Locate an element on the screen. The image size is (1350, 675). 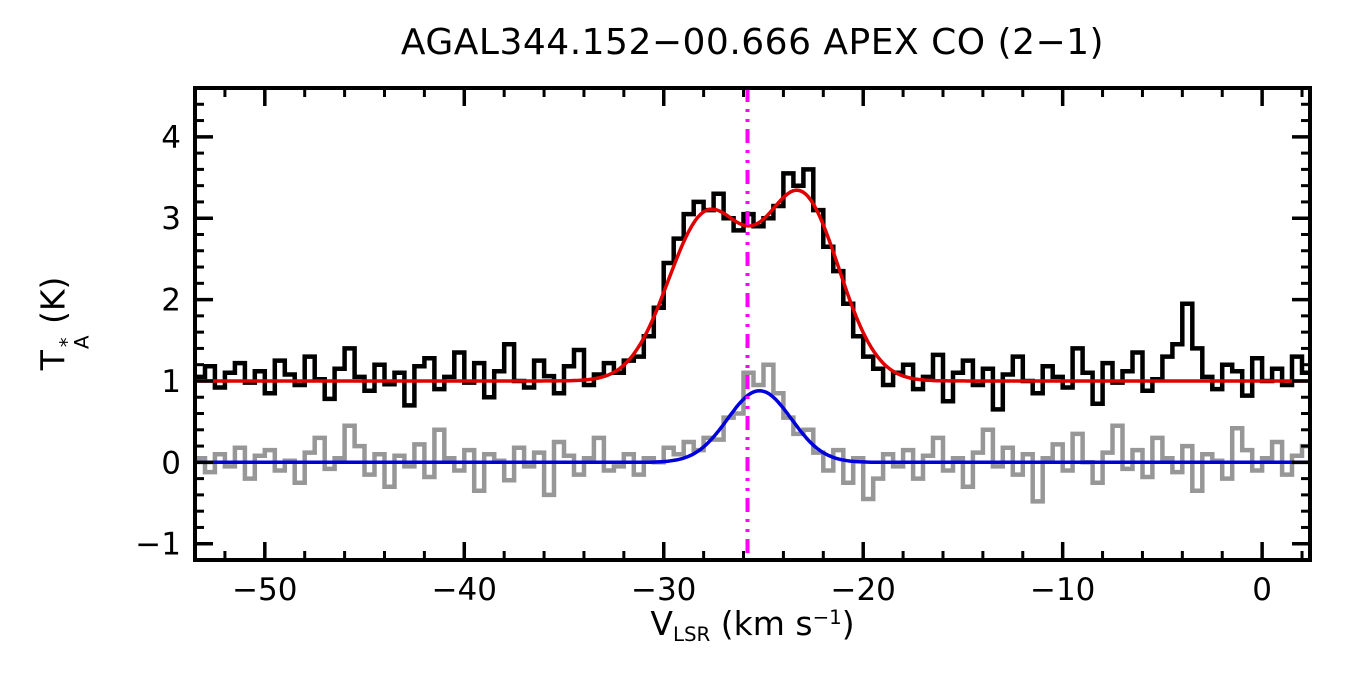
x-axis-label-subscript: LSR is located at coordinates (691, 634).